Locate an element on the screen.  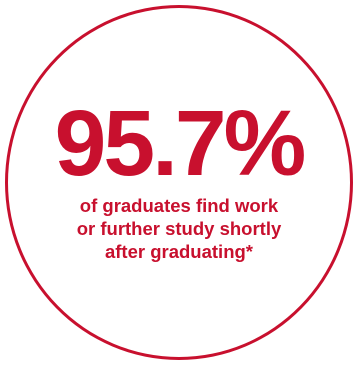
caption-line-1: of graduates find work is located at coordinates (179, 205).